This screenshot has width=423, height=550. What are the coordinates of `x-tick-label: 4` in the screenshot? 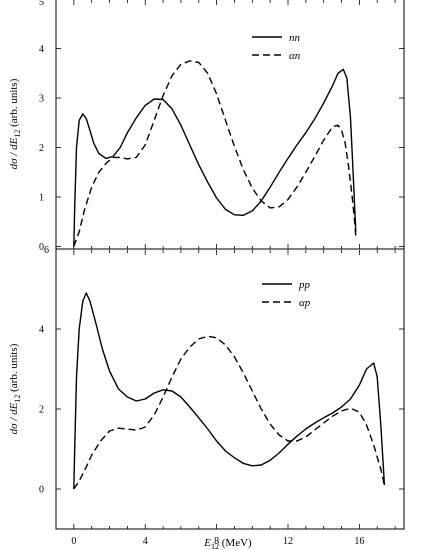 It's located at (145, 541).